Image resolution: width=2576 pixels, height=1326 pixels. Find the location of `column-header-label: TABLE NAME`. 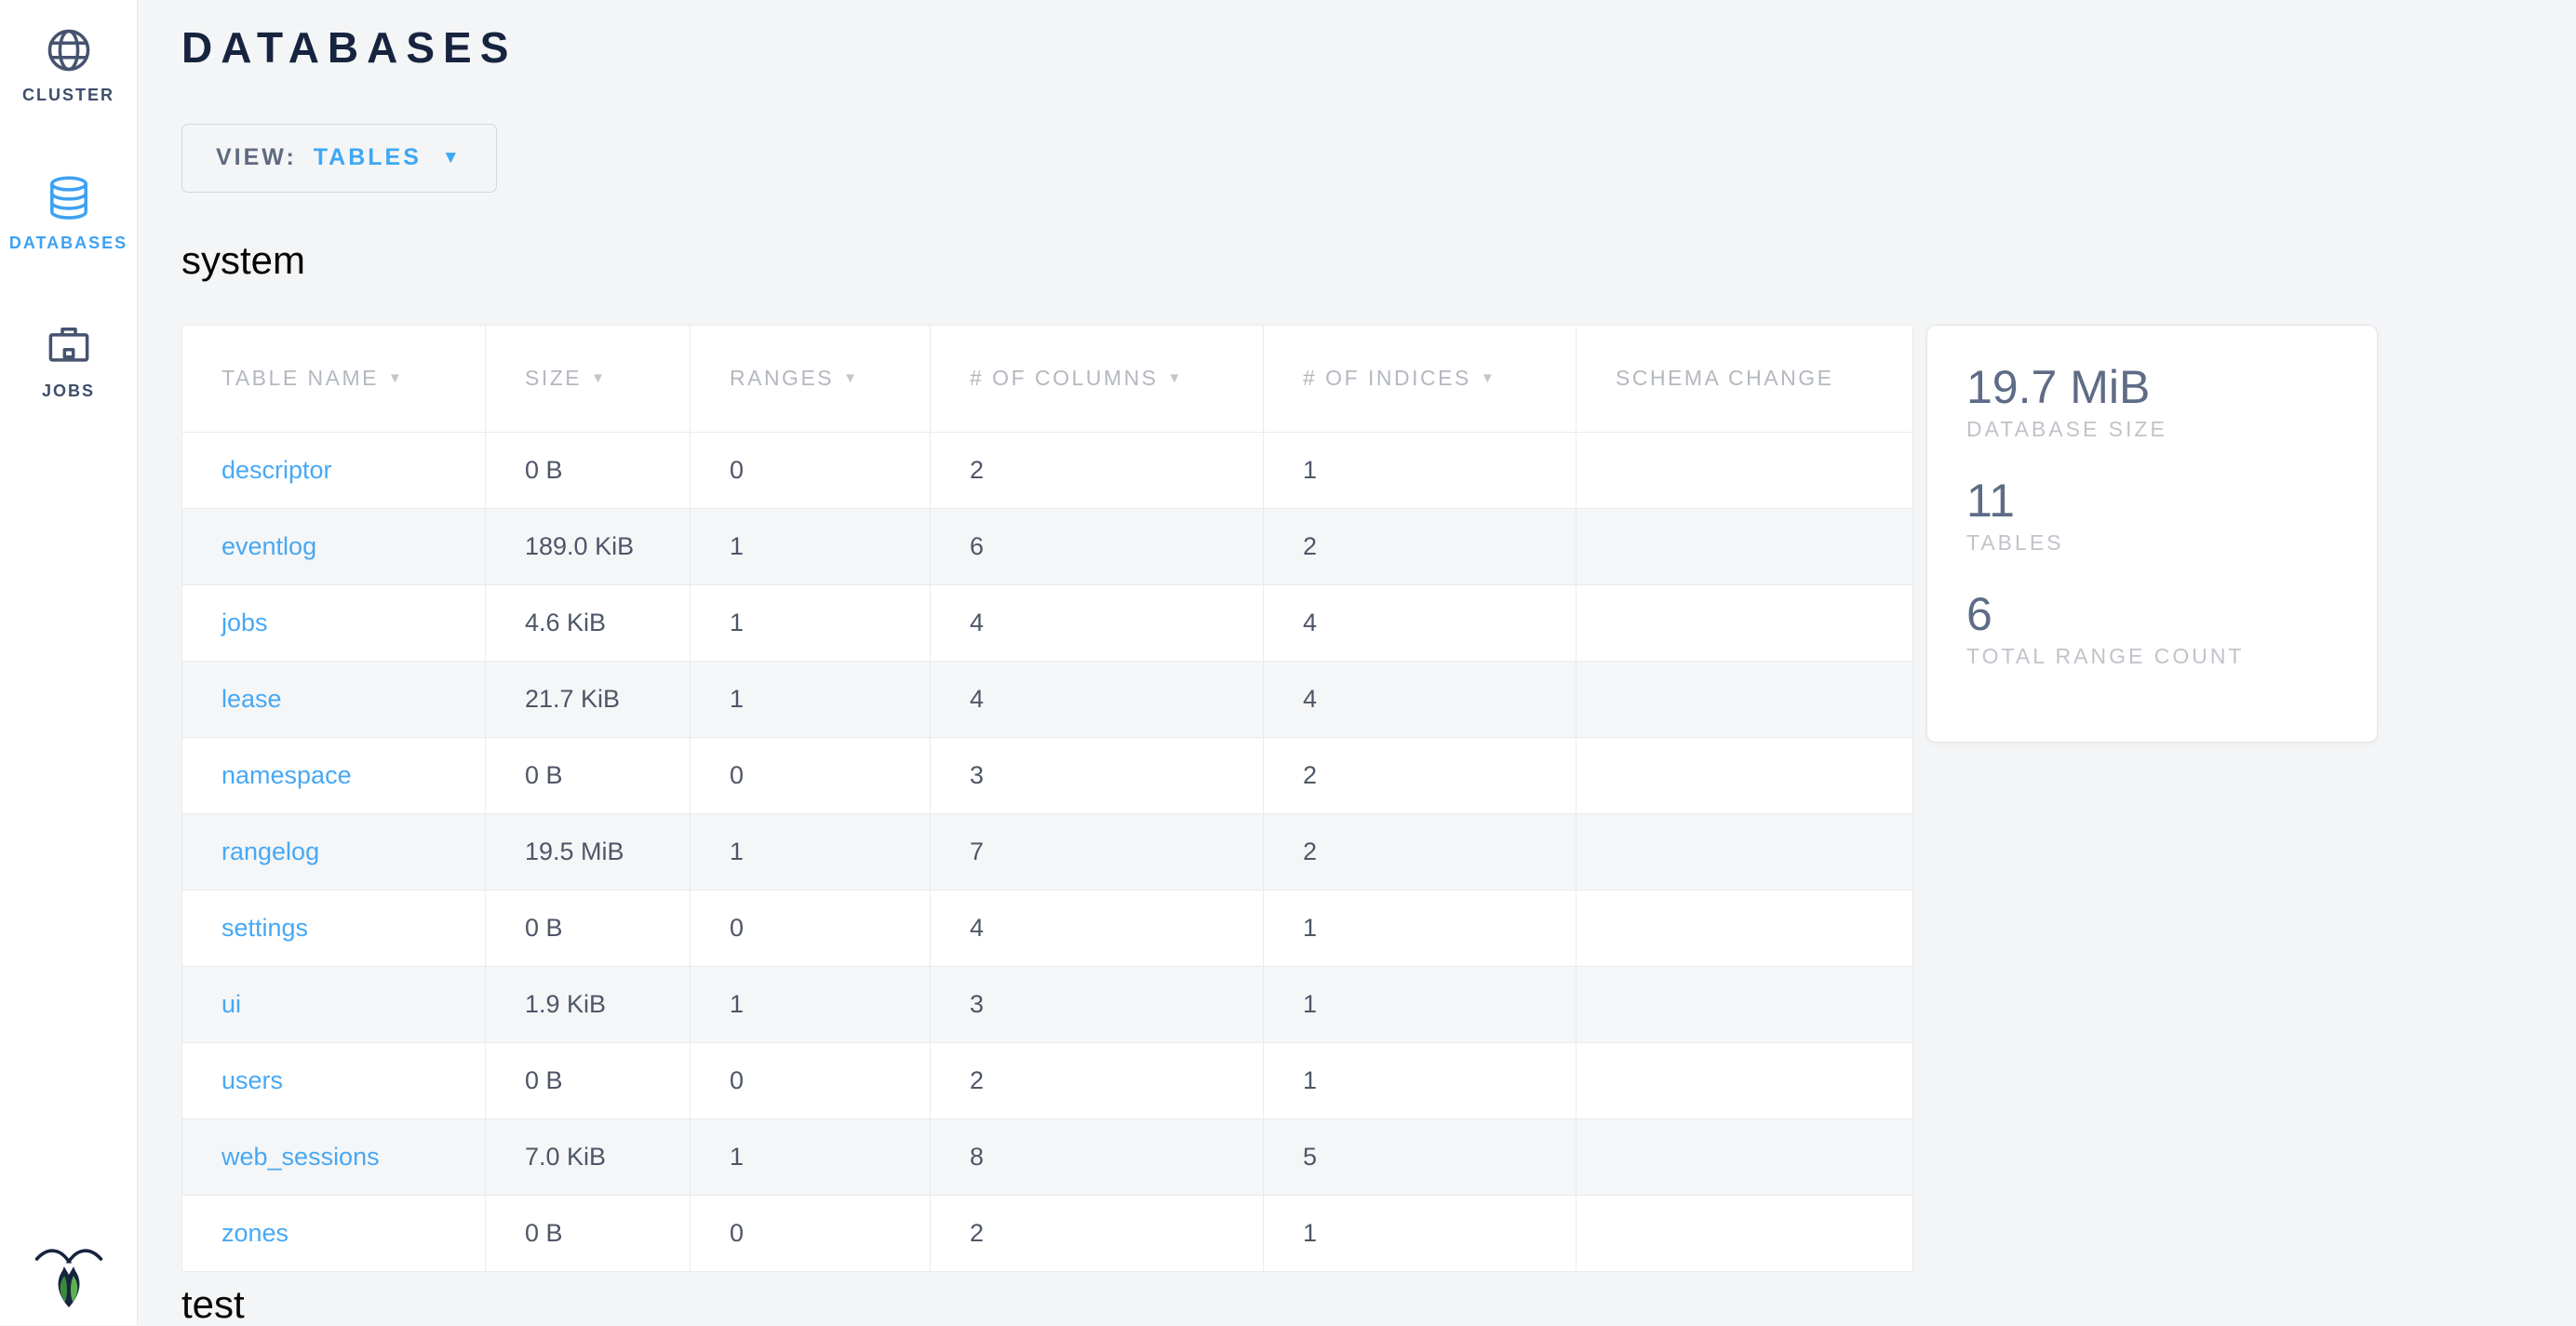

column-header-label: TABLE NAME is located at coordinates (300, 378).